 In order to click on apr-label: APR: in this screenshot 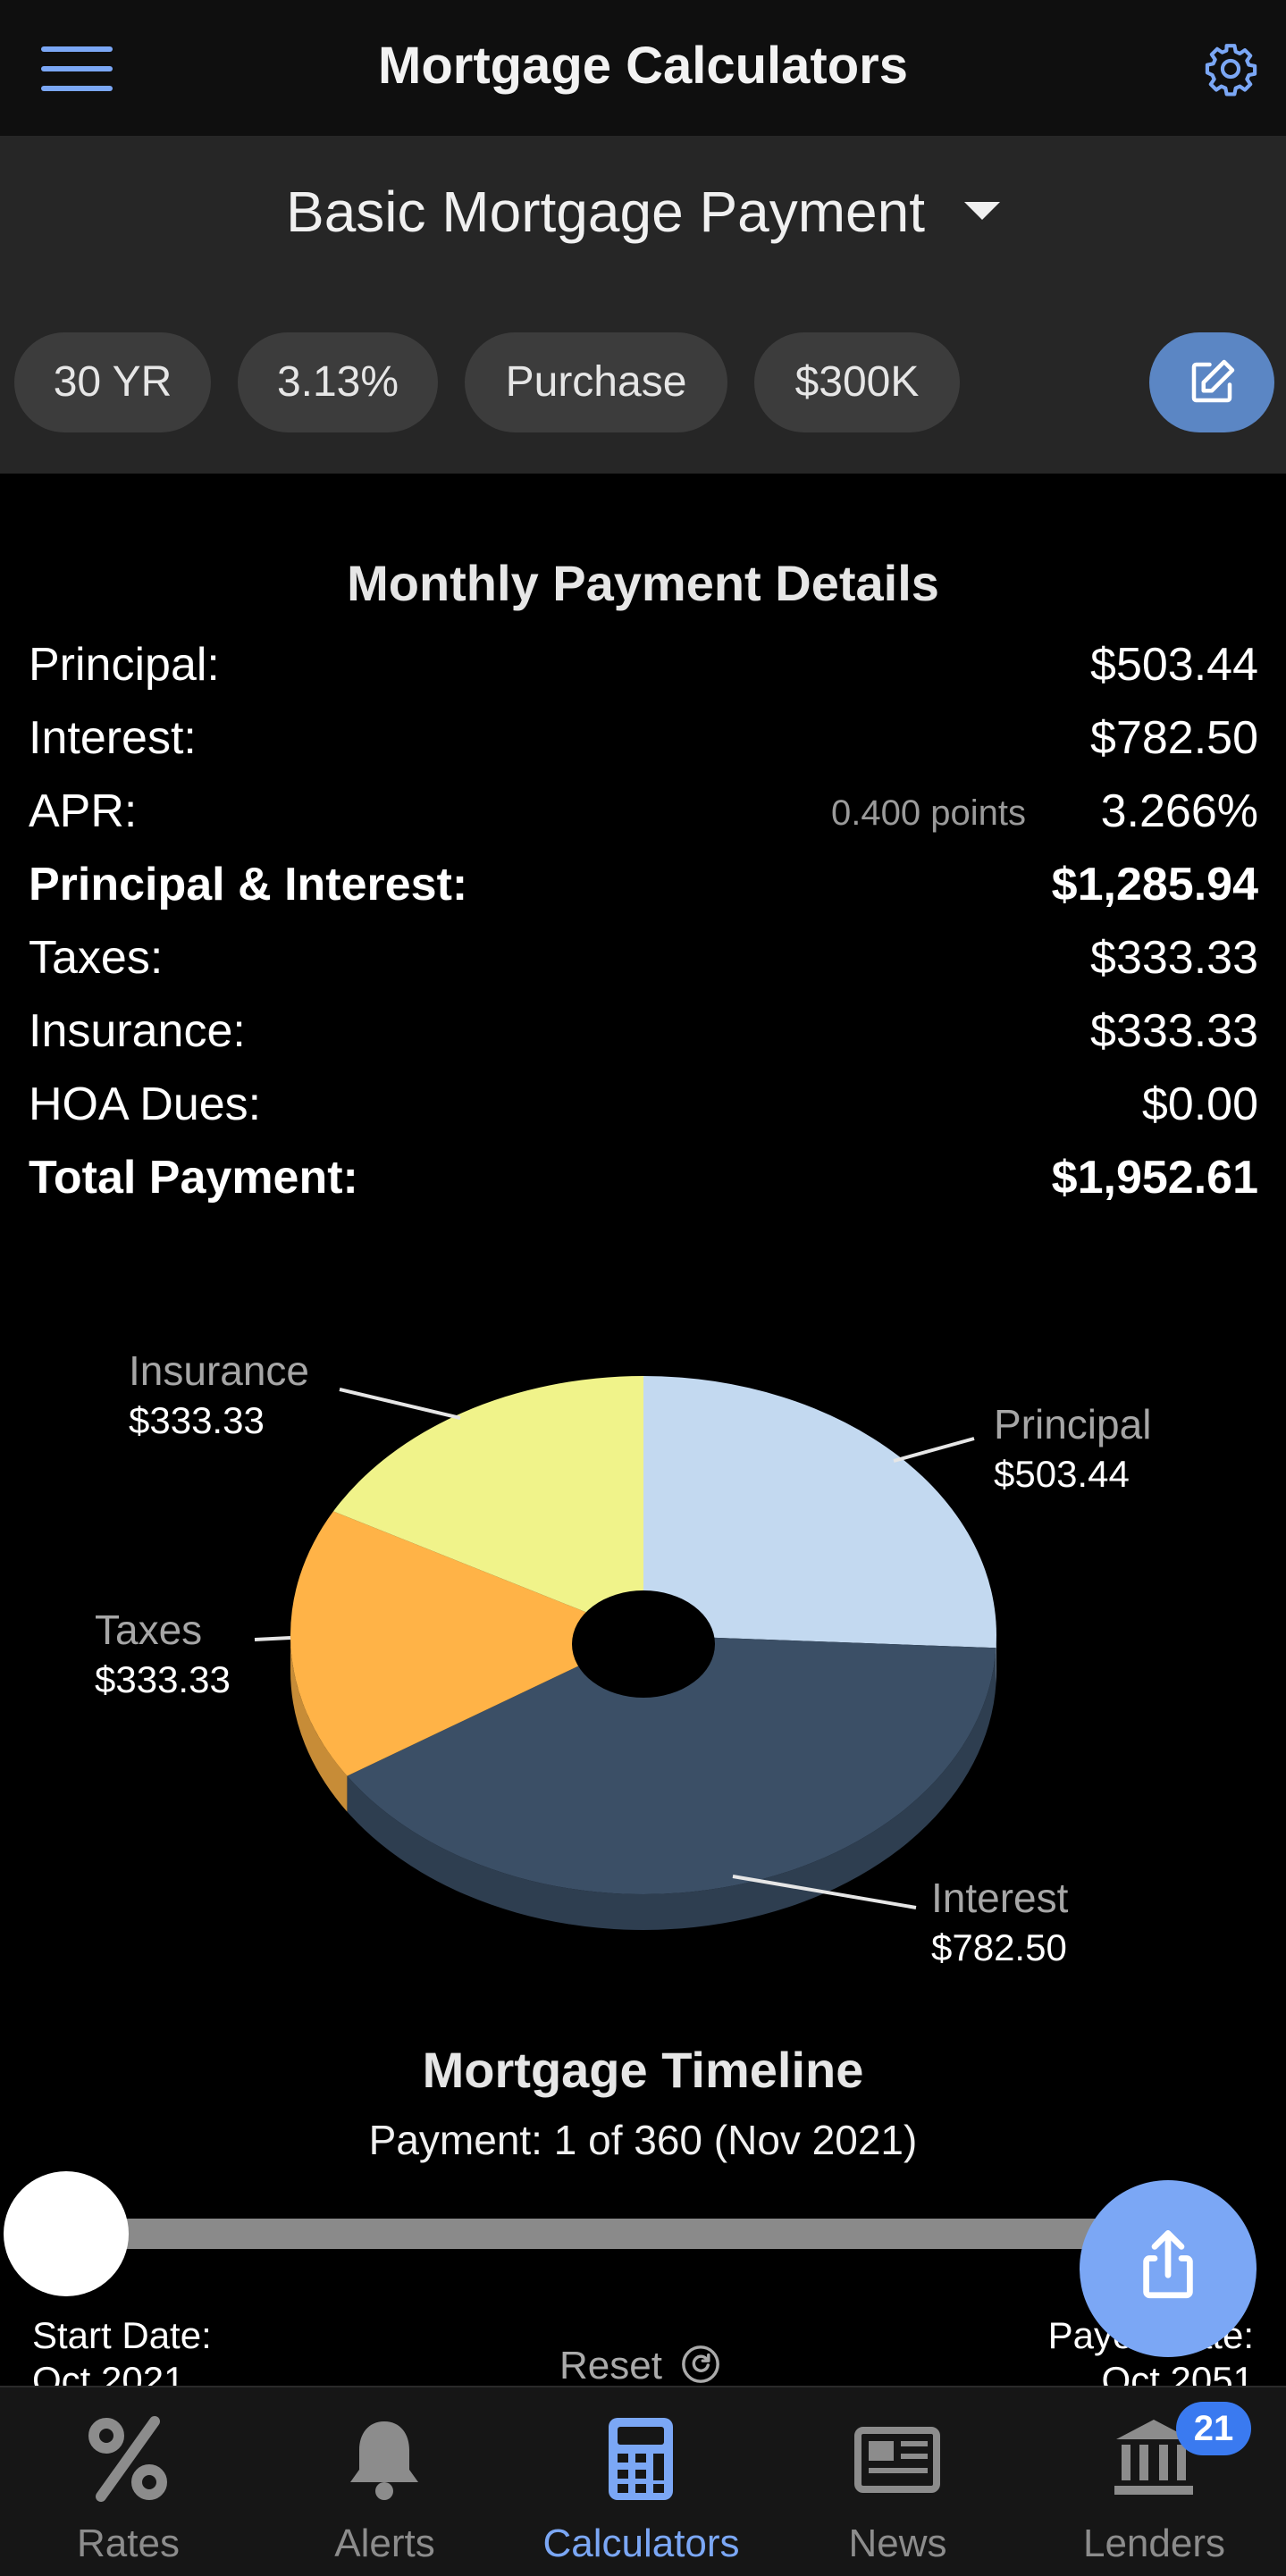, I will do `click(83, 811)`.